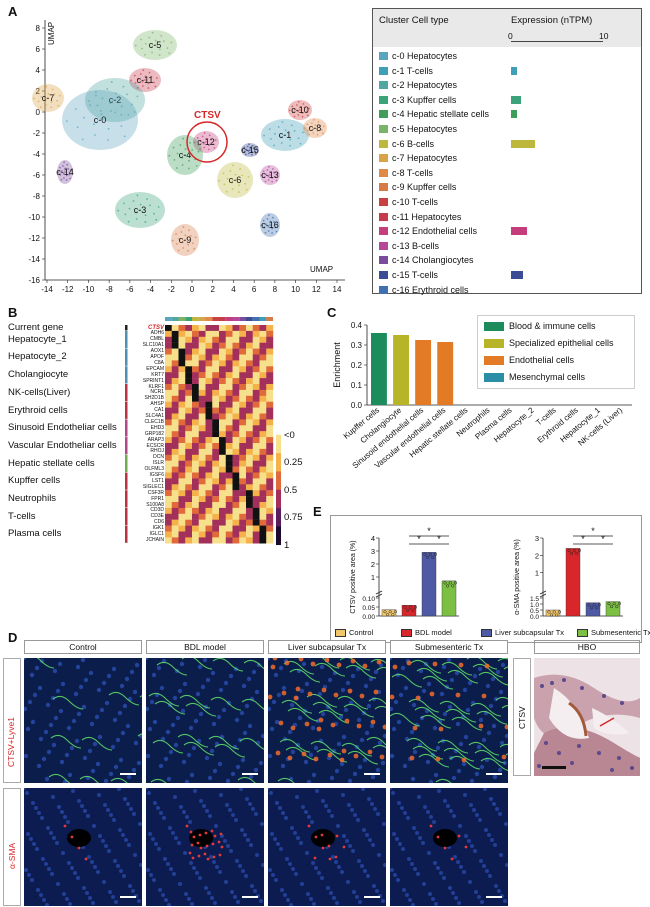 This screenshot has width=650, height=907. What do you see at coordinates (157, 427) in the screenshot?
I see `heatmap-gene-label: EHD3` at bounding box center [157, 427].